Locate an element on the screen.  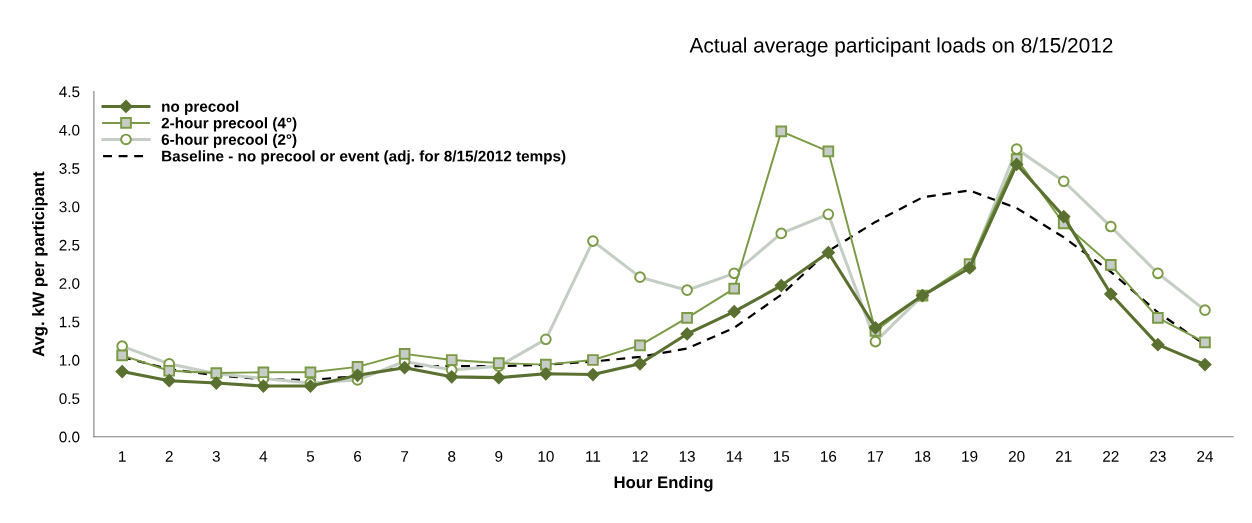
y-tick-label: 4.0 is located at coordinates (69, 130).